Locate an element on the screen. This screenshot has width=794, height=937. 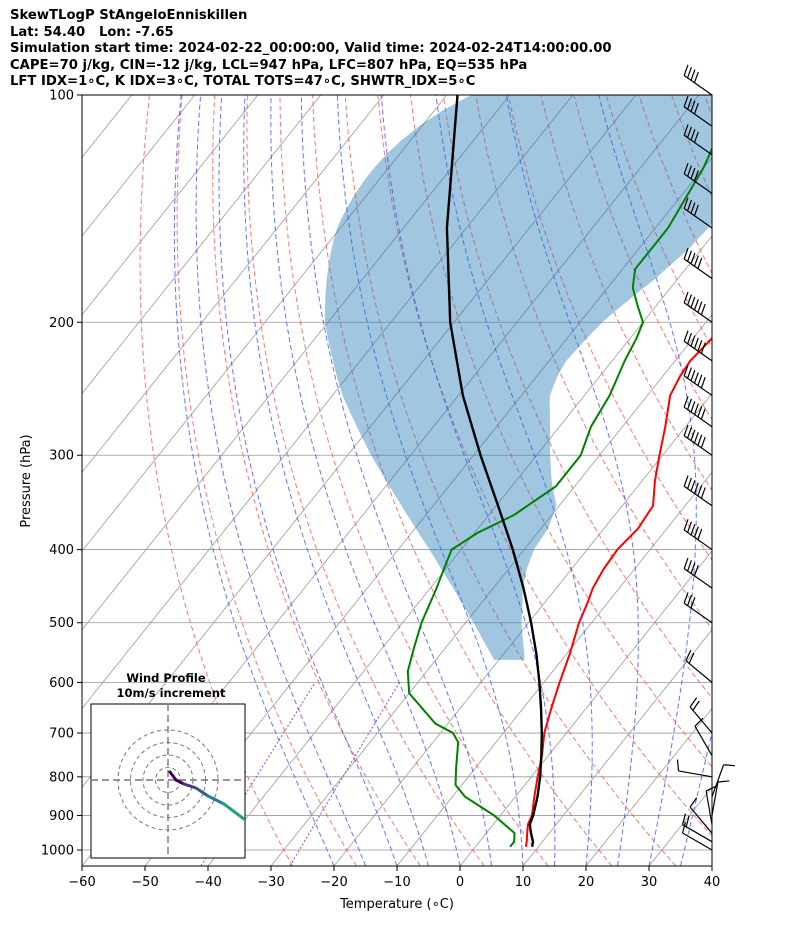
x-tick-label: −50 is located at coordinates (144, 882).